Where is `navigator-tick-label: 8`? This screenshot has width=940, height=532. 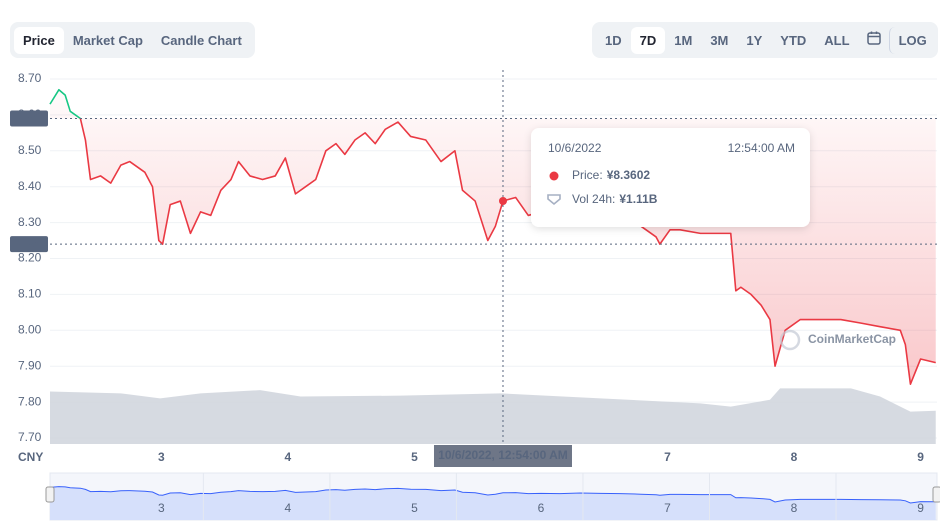
navigator-tick-label: 8 is located at coordinates (794, 508).